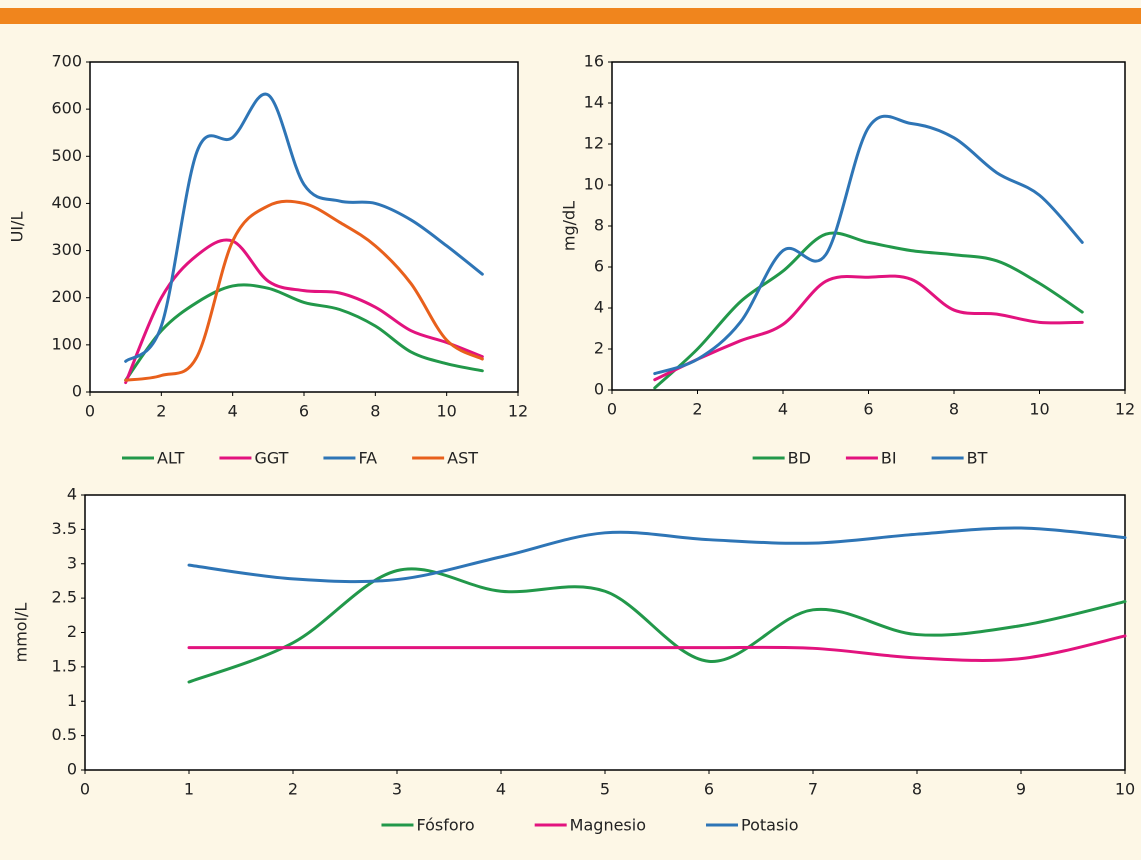  What do you see at coordinates (605, 789) in the screenshot?
I see `x-tick-label: 5` at bounding box center [605, 789].